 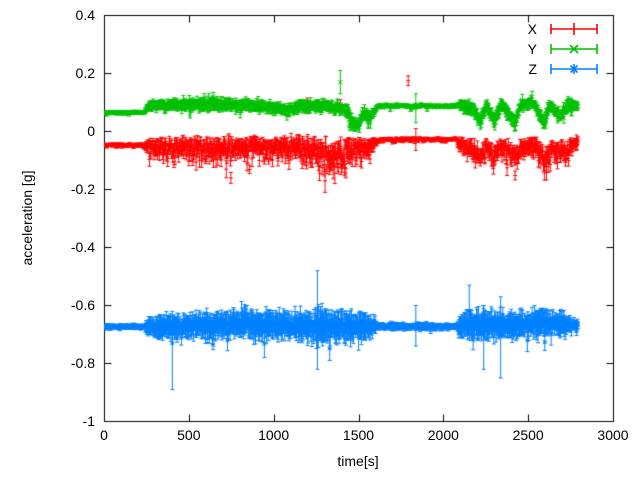 I want to click on y-tick-label: -0.8, so click(x=82, y=363).